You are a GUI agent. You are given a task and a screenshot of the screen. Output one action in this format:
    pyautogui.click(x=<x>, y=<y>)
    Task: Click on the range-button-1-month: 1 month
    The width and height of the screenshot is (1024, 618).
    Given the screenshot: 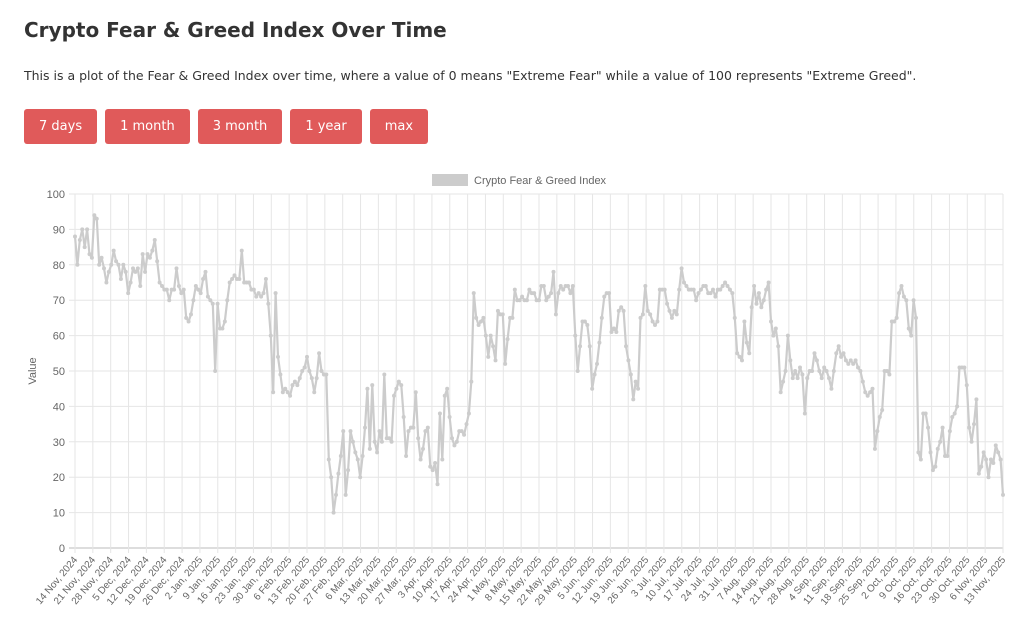 What is the action you would take?
    pyautogui.click(x=147, y=126)
    